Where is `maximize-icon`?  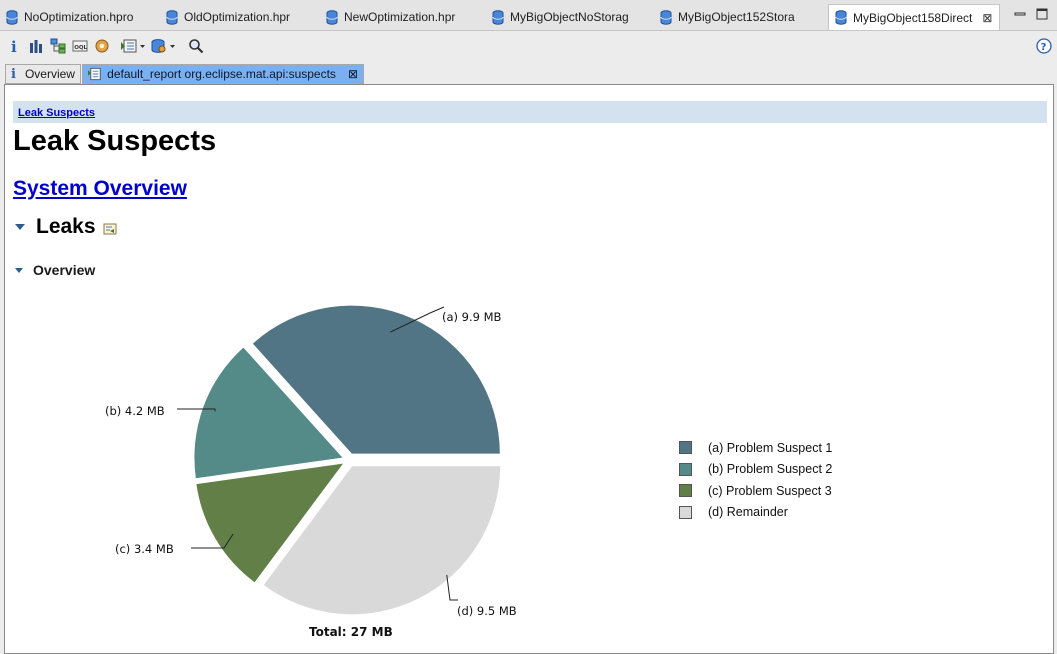
maximize-icon is located at coordinates (1042, 14).